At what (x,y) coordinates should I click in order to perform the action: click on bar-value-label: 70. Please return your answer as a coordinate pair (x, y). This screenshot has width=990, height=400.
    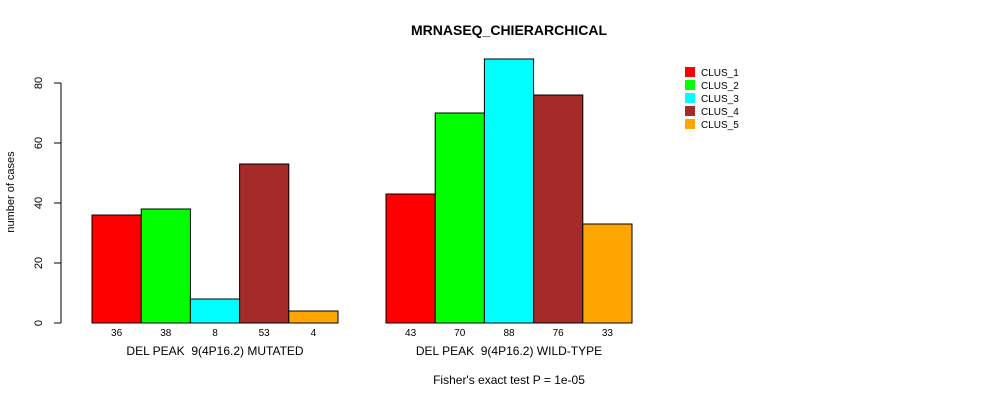
    Looking at the image, I should click on (460, 333).